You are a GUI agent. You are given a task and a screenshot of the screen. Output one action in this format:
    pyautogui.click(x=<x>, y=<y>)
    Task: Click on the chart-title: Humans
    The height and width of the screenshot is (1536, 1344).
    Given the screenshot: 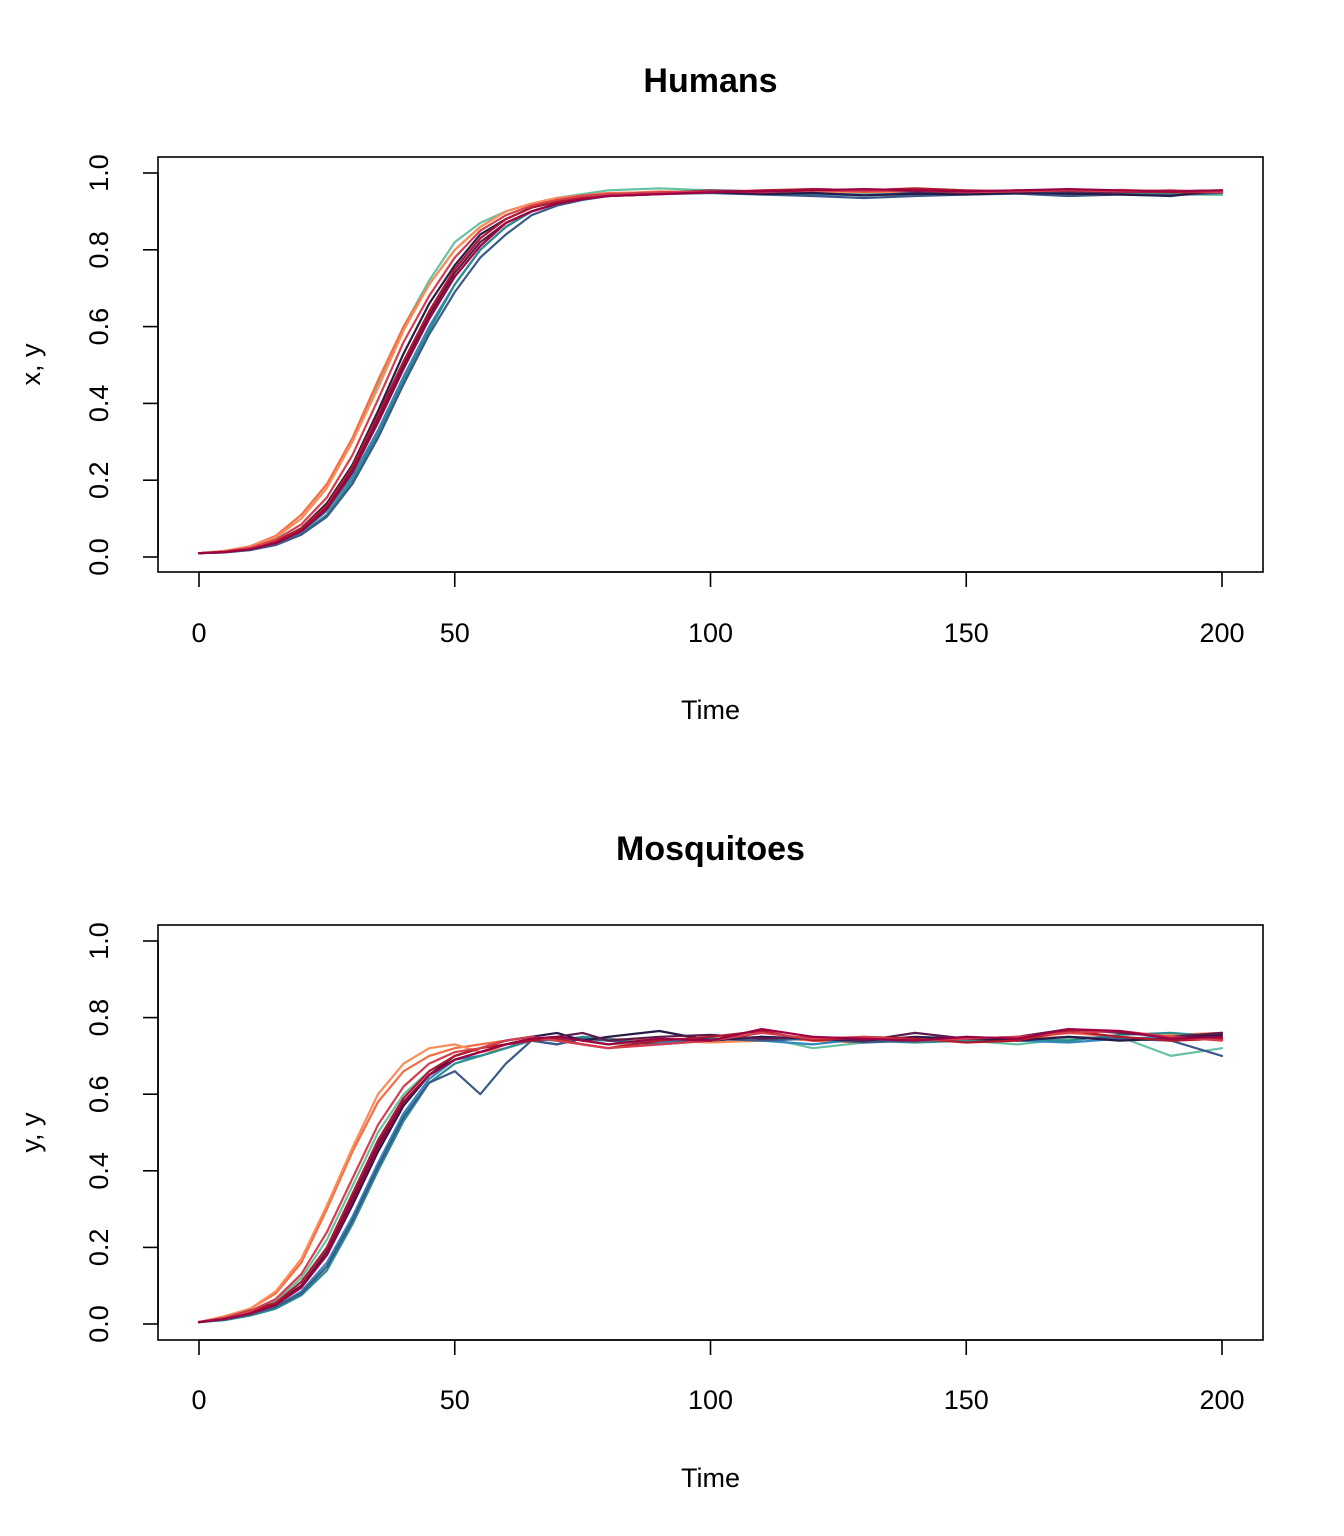 What is the action you would take?
    pyautogui.click(x=710, y=81)
    